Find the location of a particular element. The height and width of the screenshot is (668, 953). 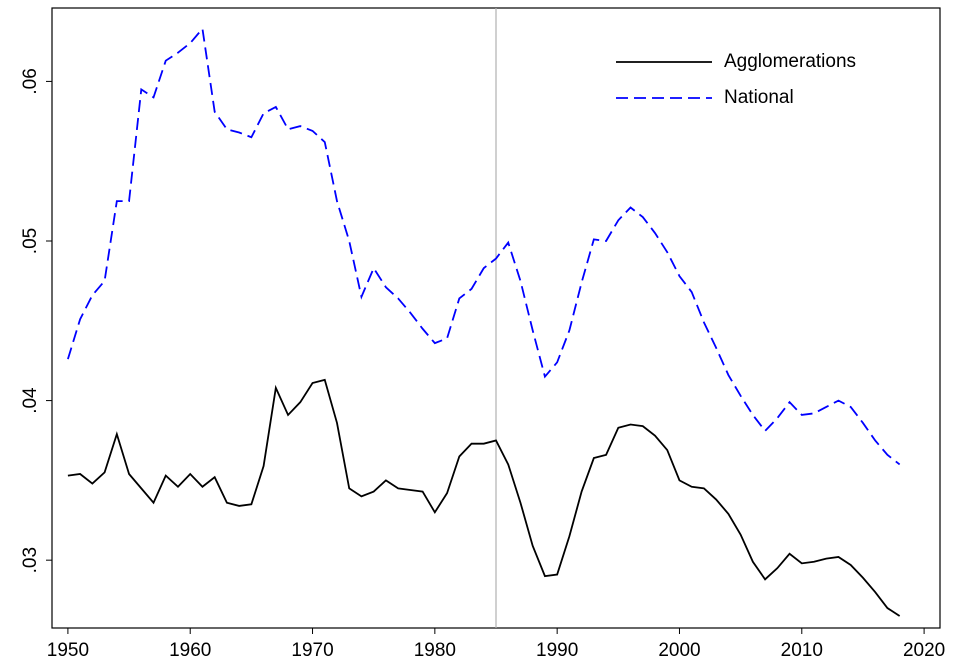

x-tick-label: 2020 is located at coordinates (924, 650).